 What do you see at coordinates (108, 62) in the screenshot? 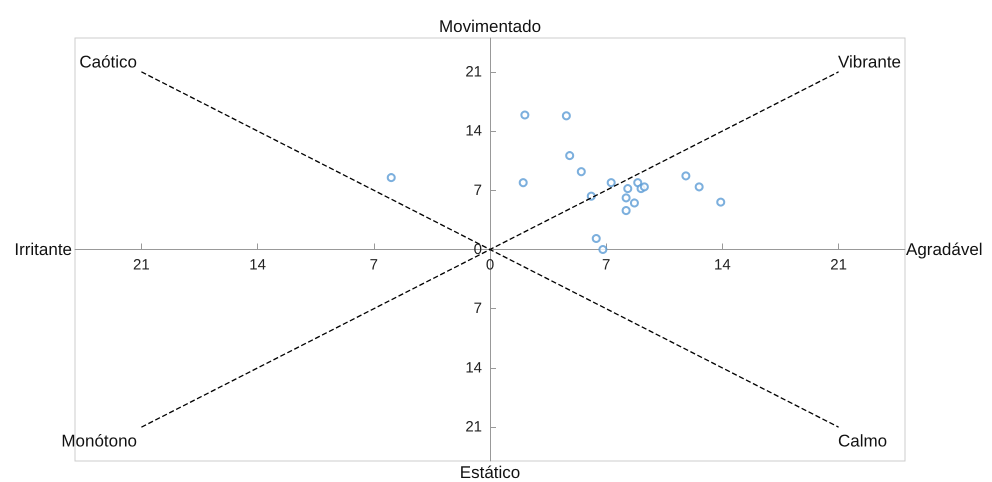
I see `annotation: Caótico` at bounding box center [108, 62].